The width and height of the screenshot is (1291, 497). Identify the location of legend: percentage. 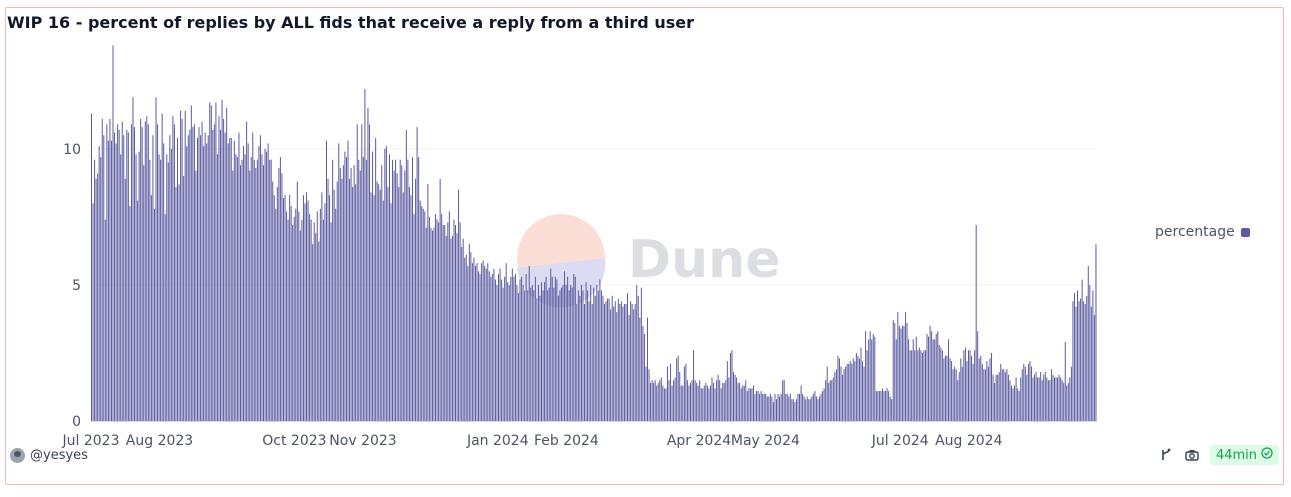
(1202, 232).